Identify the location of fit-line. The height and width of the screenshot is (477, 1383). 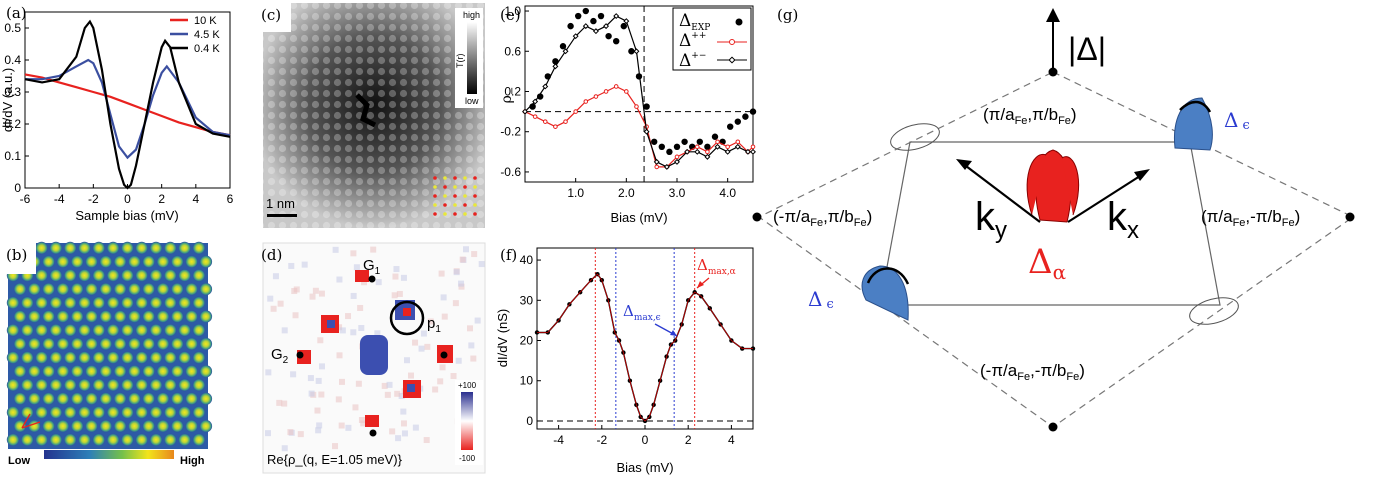
(645, 347).